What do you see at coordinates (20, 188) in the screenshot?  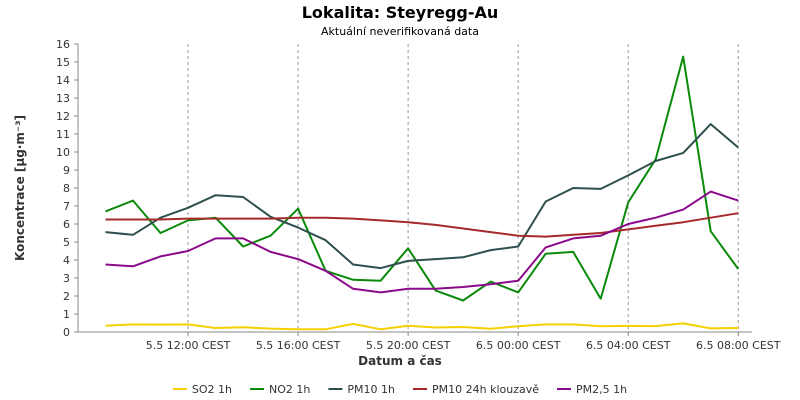 I see `y-axis-label: Koncentrace [µg·m⁻³]` at bounding box center [20, 188].